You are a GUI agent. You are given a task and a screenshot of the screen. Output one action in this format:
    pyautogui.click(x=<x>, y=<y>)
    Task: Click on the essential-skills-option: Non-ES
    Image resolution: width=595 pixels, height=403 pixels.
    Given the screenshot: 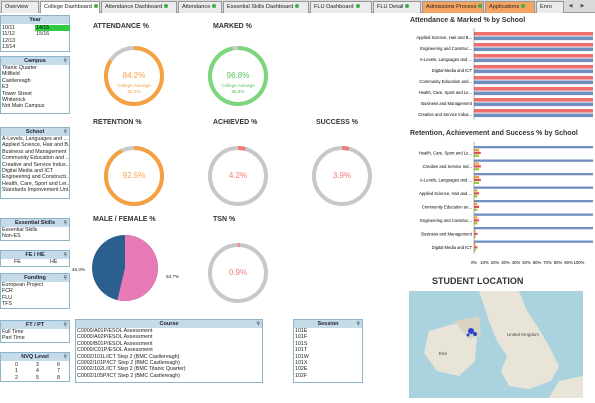 What is the action you would take?
    pyautogui.click(x=11, y=236)
    